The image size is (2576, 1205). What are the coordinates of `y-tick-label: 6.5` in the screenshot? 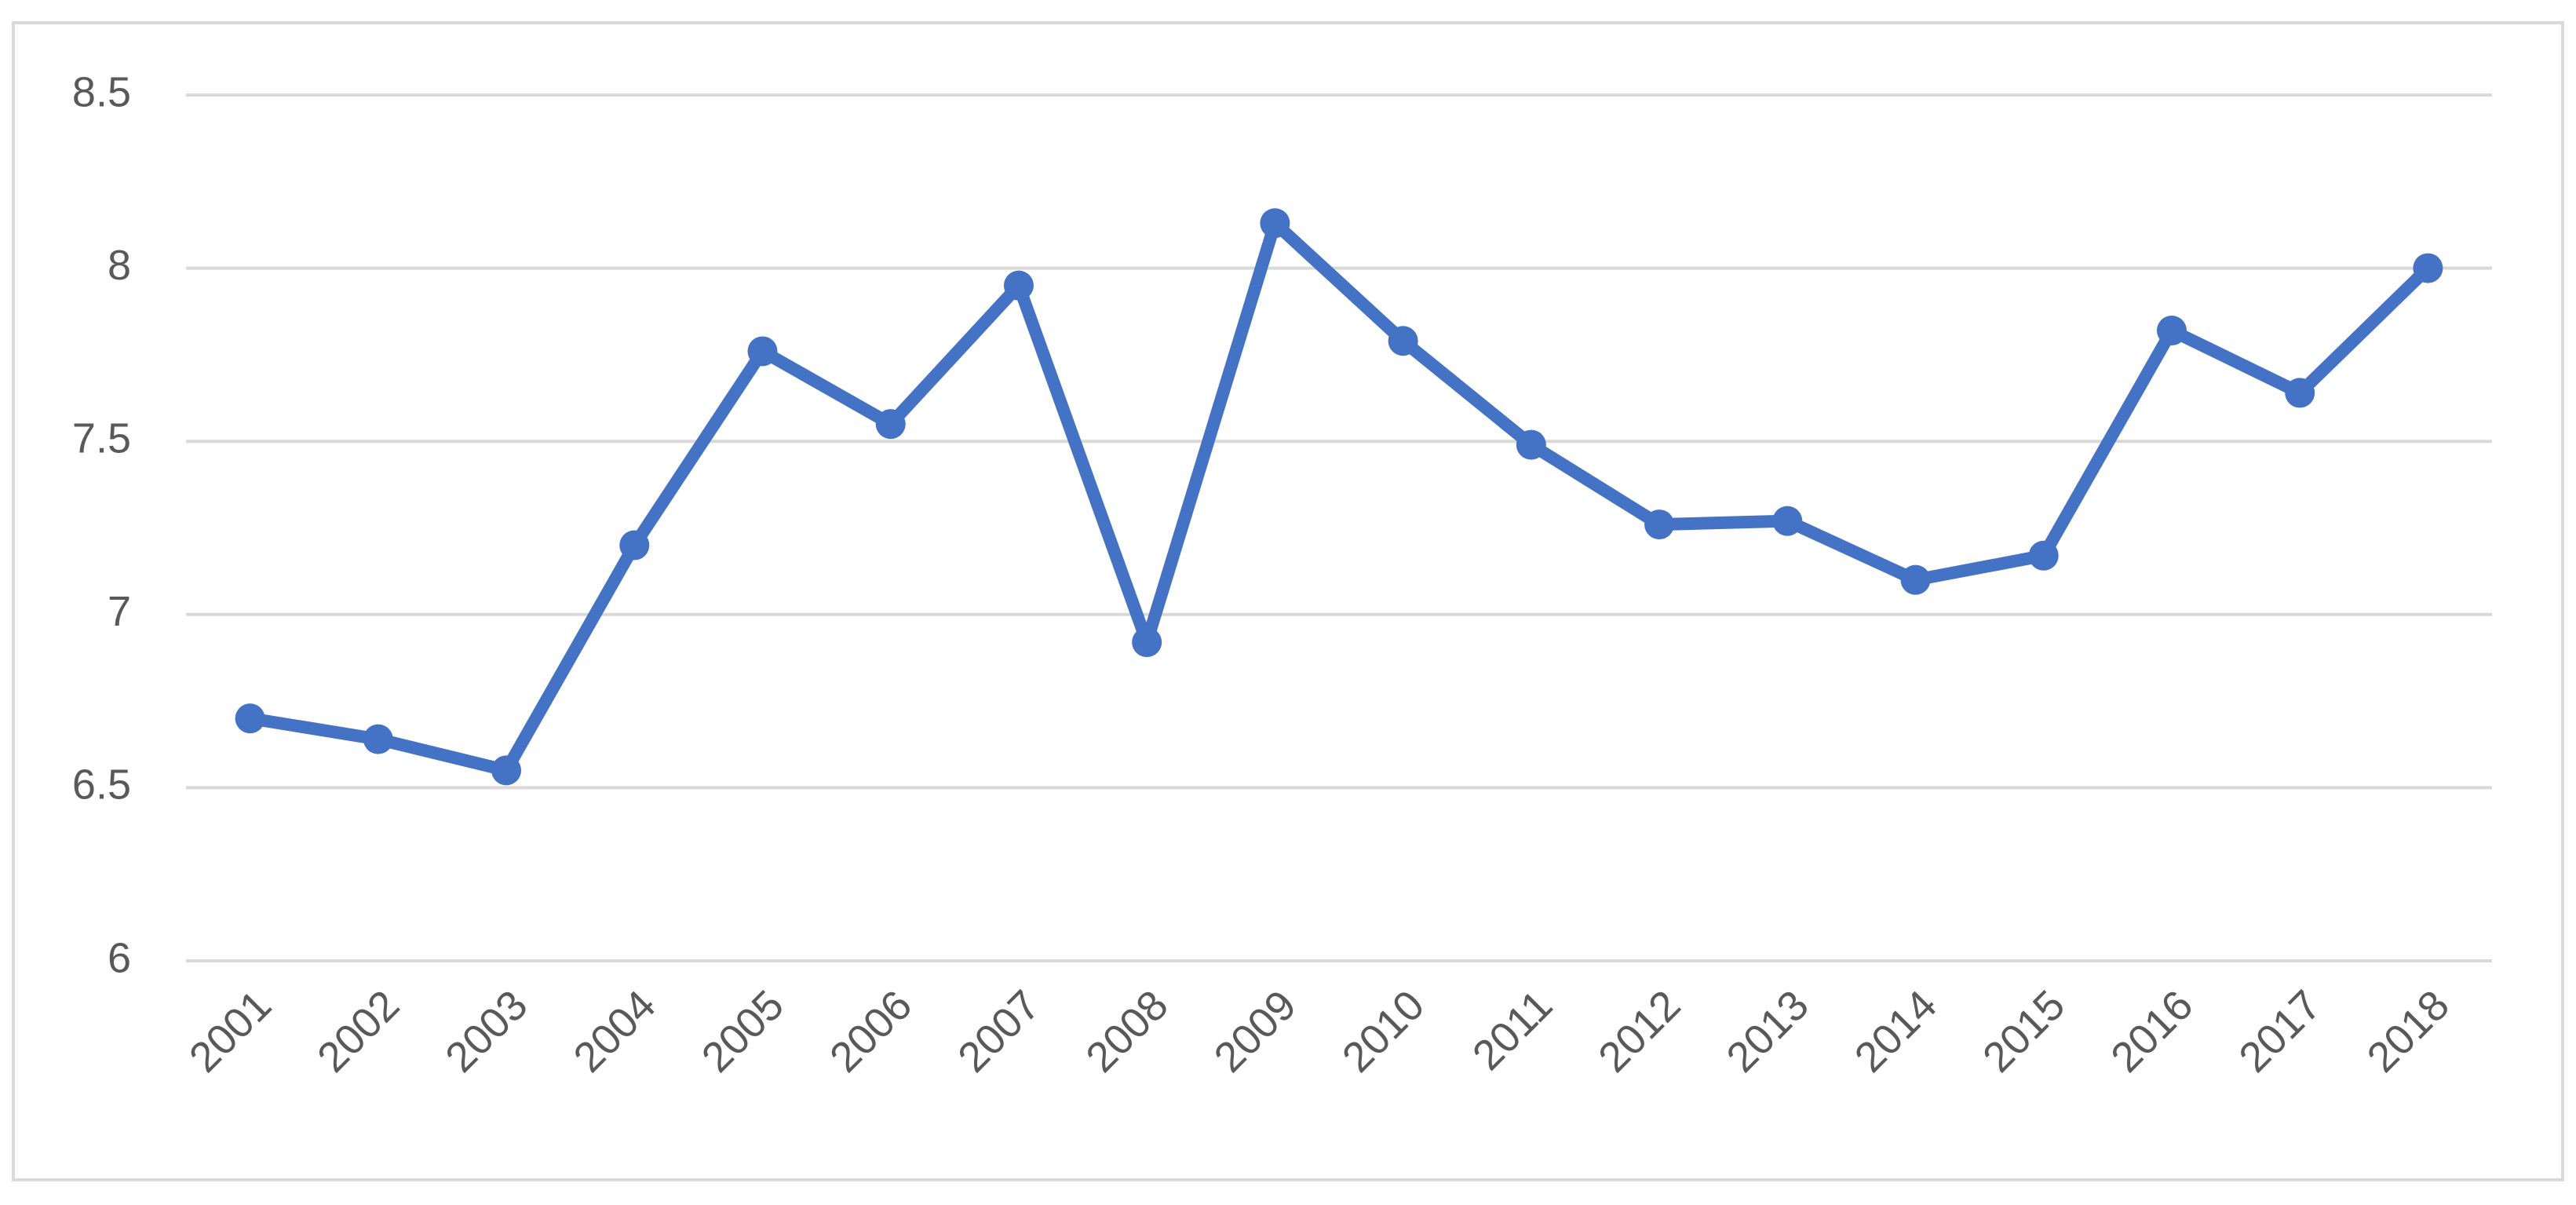 It's located at (101, 785).